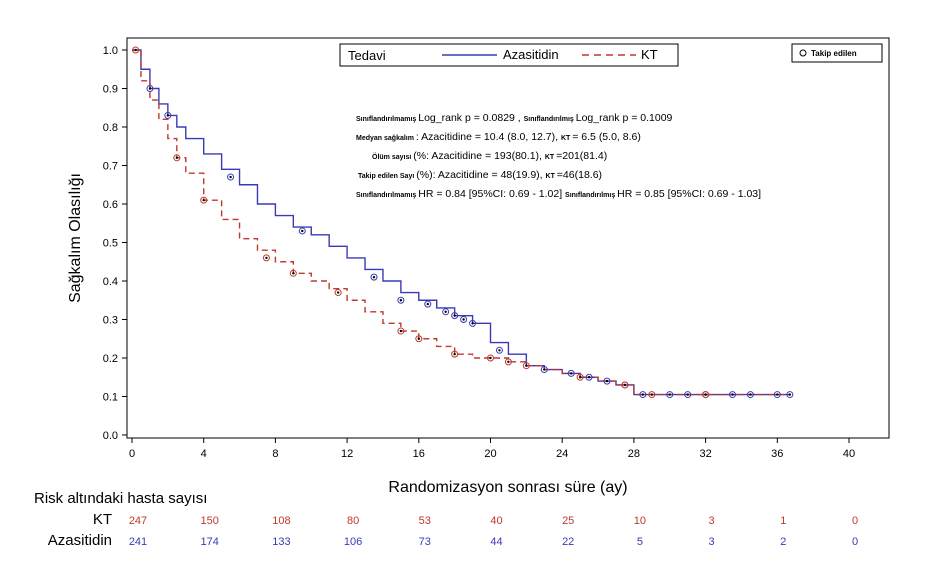 The image size is (937, 576). I want to click on x-tick-label: 40, so click(849, 454).